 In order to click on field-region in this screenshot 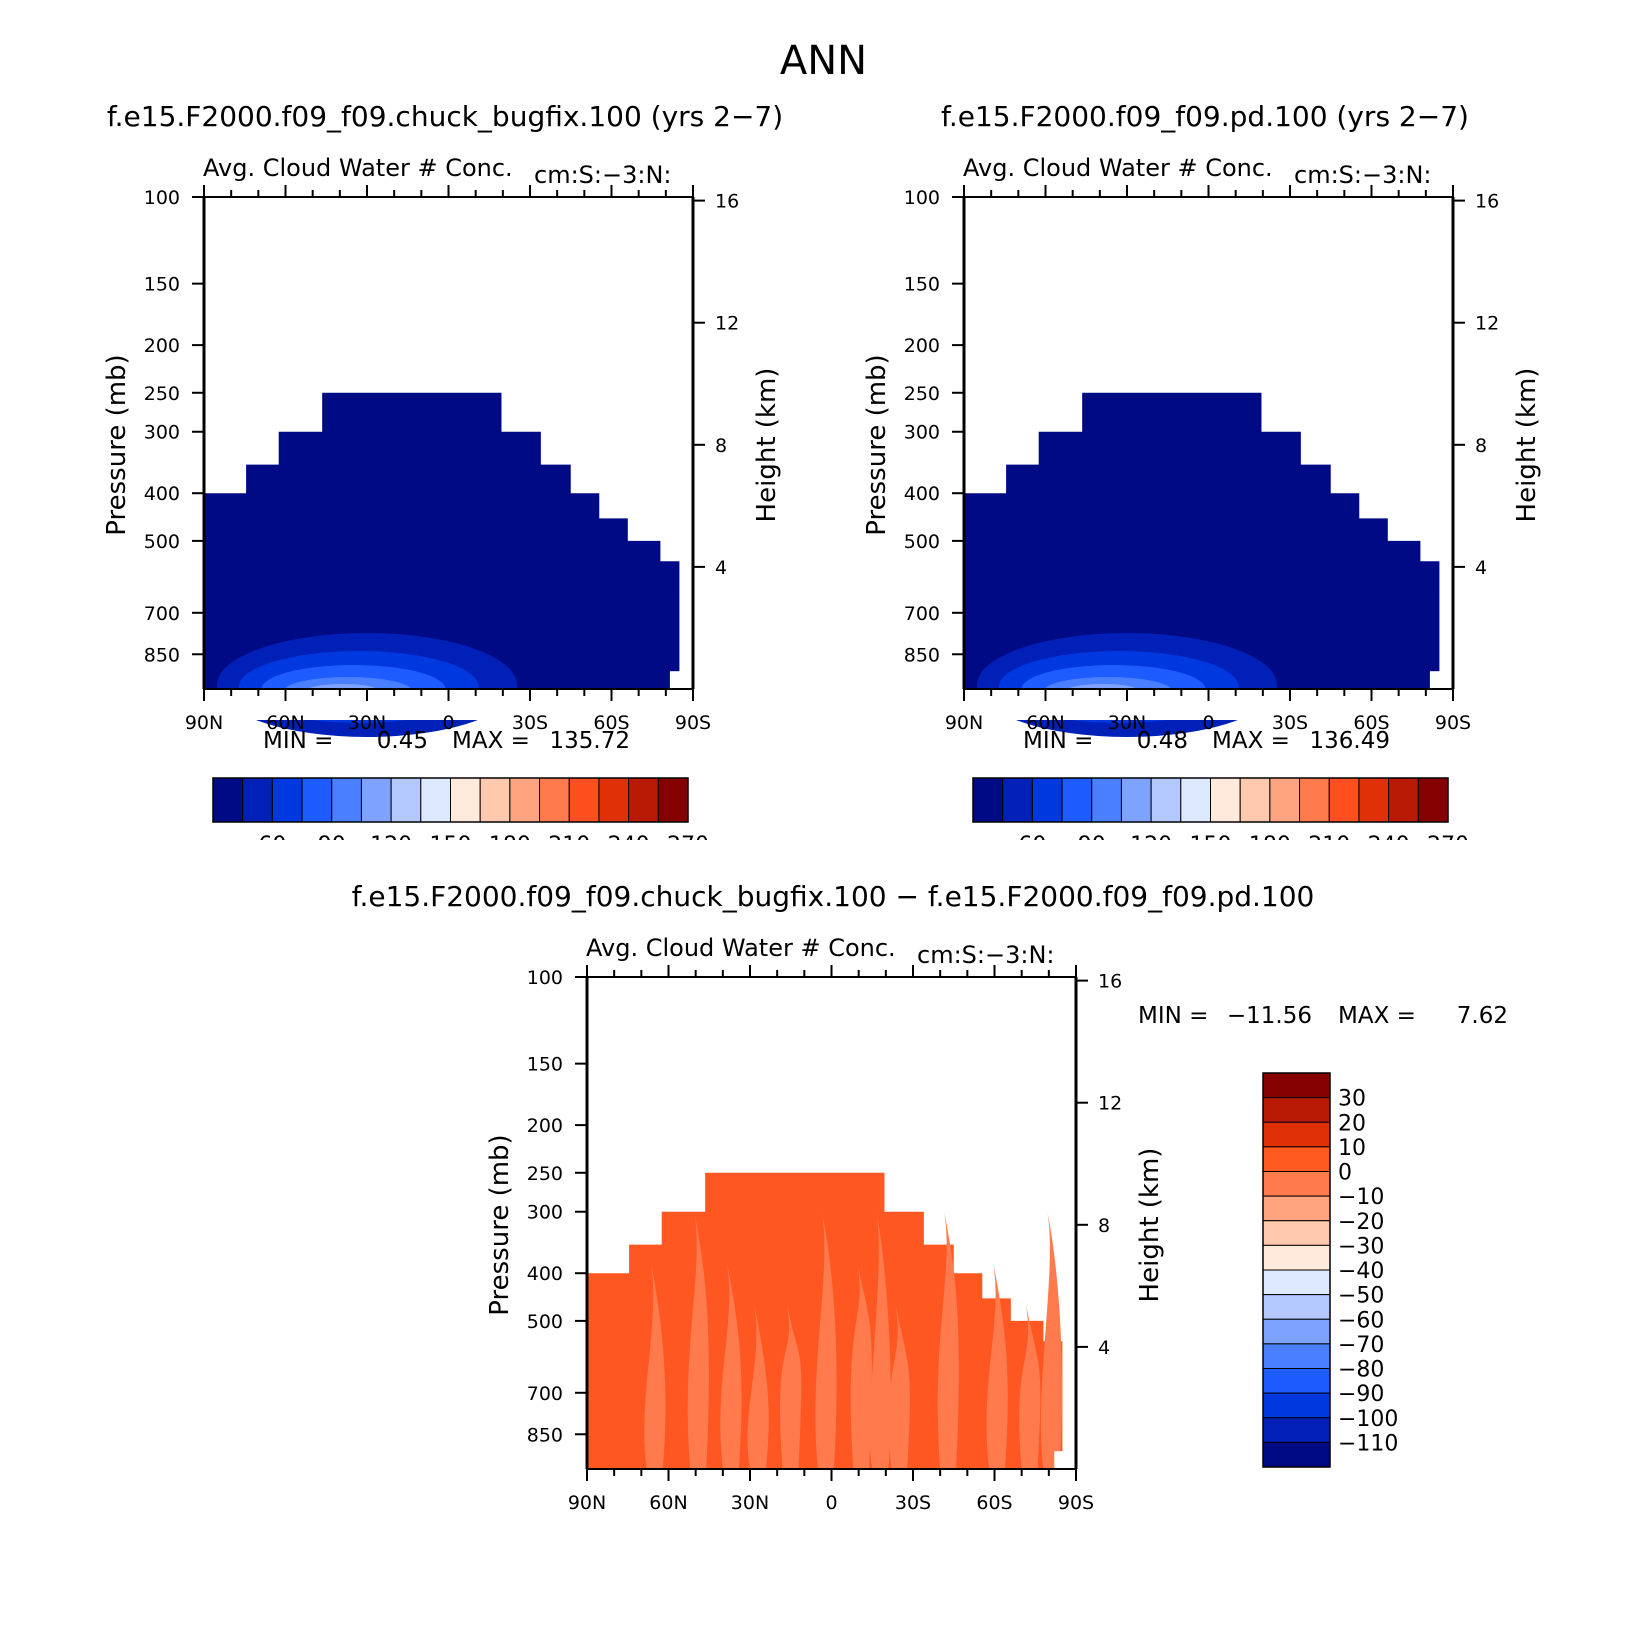, I will do `click(1208, 540)`.